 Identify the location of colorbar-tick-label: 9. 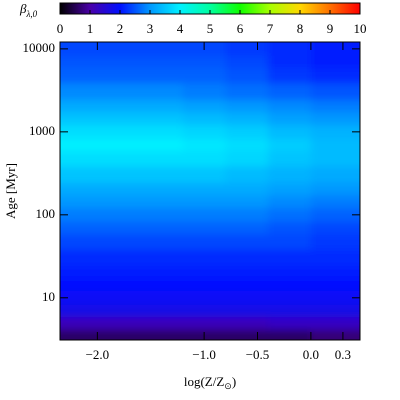
(330, 28).